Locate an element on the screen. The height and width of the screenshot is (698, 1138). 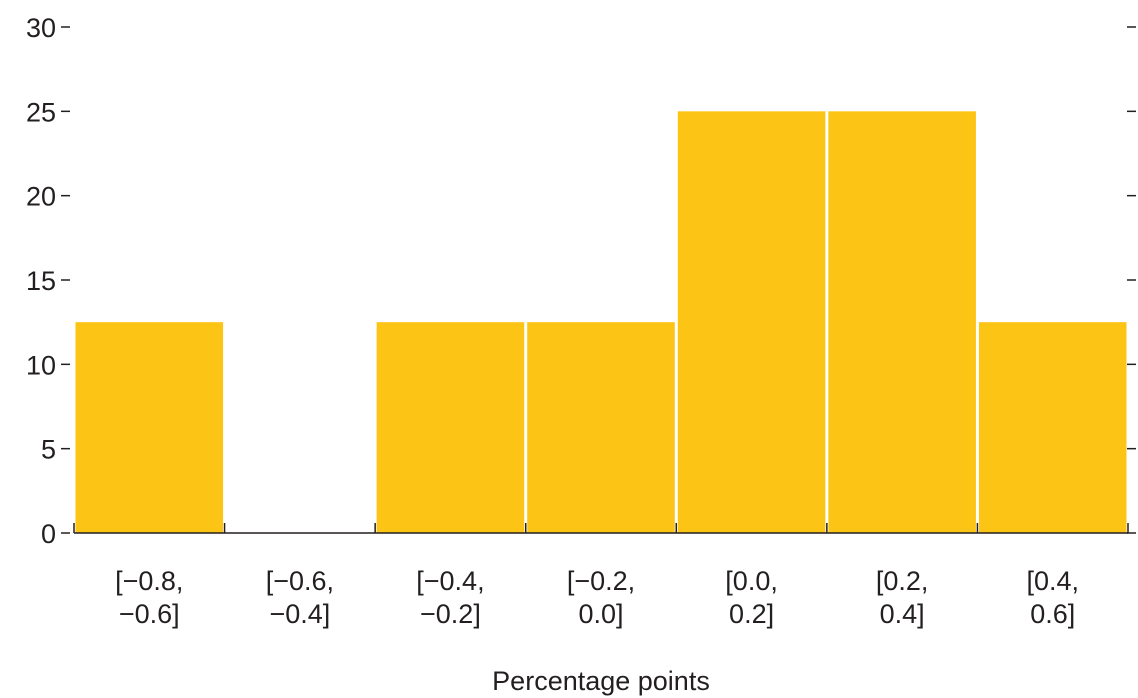
y-tick-label-4: 20 is located at coordinates (41, 197).